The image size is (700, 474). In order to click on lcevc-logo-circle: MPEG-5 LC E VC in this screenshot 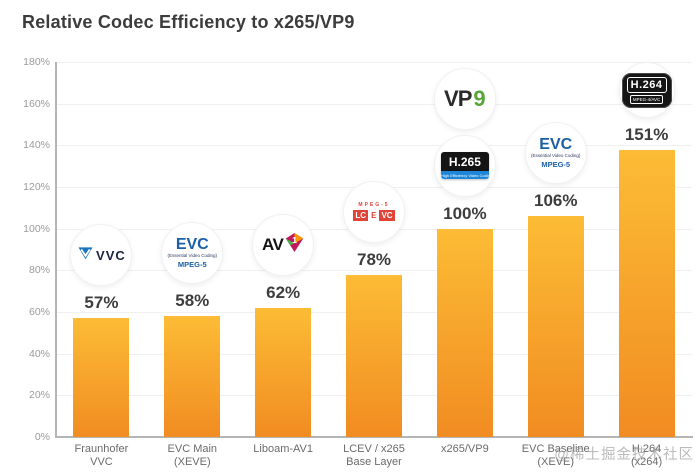, I will do `click(374, 211)`.